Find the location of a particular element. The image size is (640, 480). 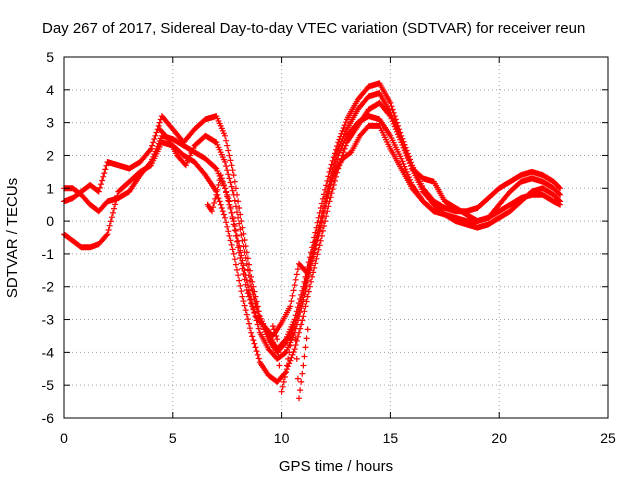

y-tick-label: -6 is located at coordinates (48, 418).